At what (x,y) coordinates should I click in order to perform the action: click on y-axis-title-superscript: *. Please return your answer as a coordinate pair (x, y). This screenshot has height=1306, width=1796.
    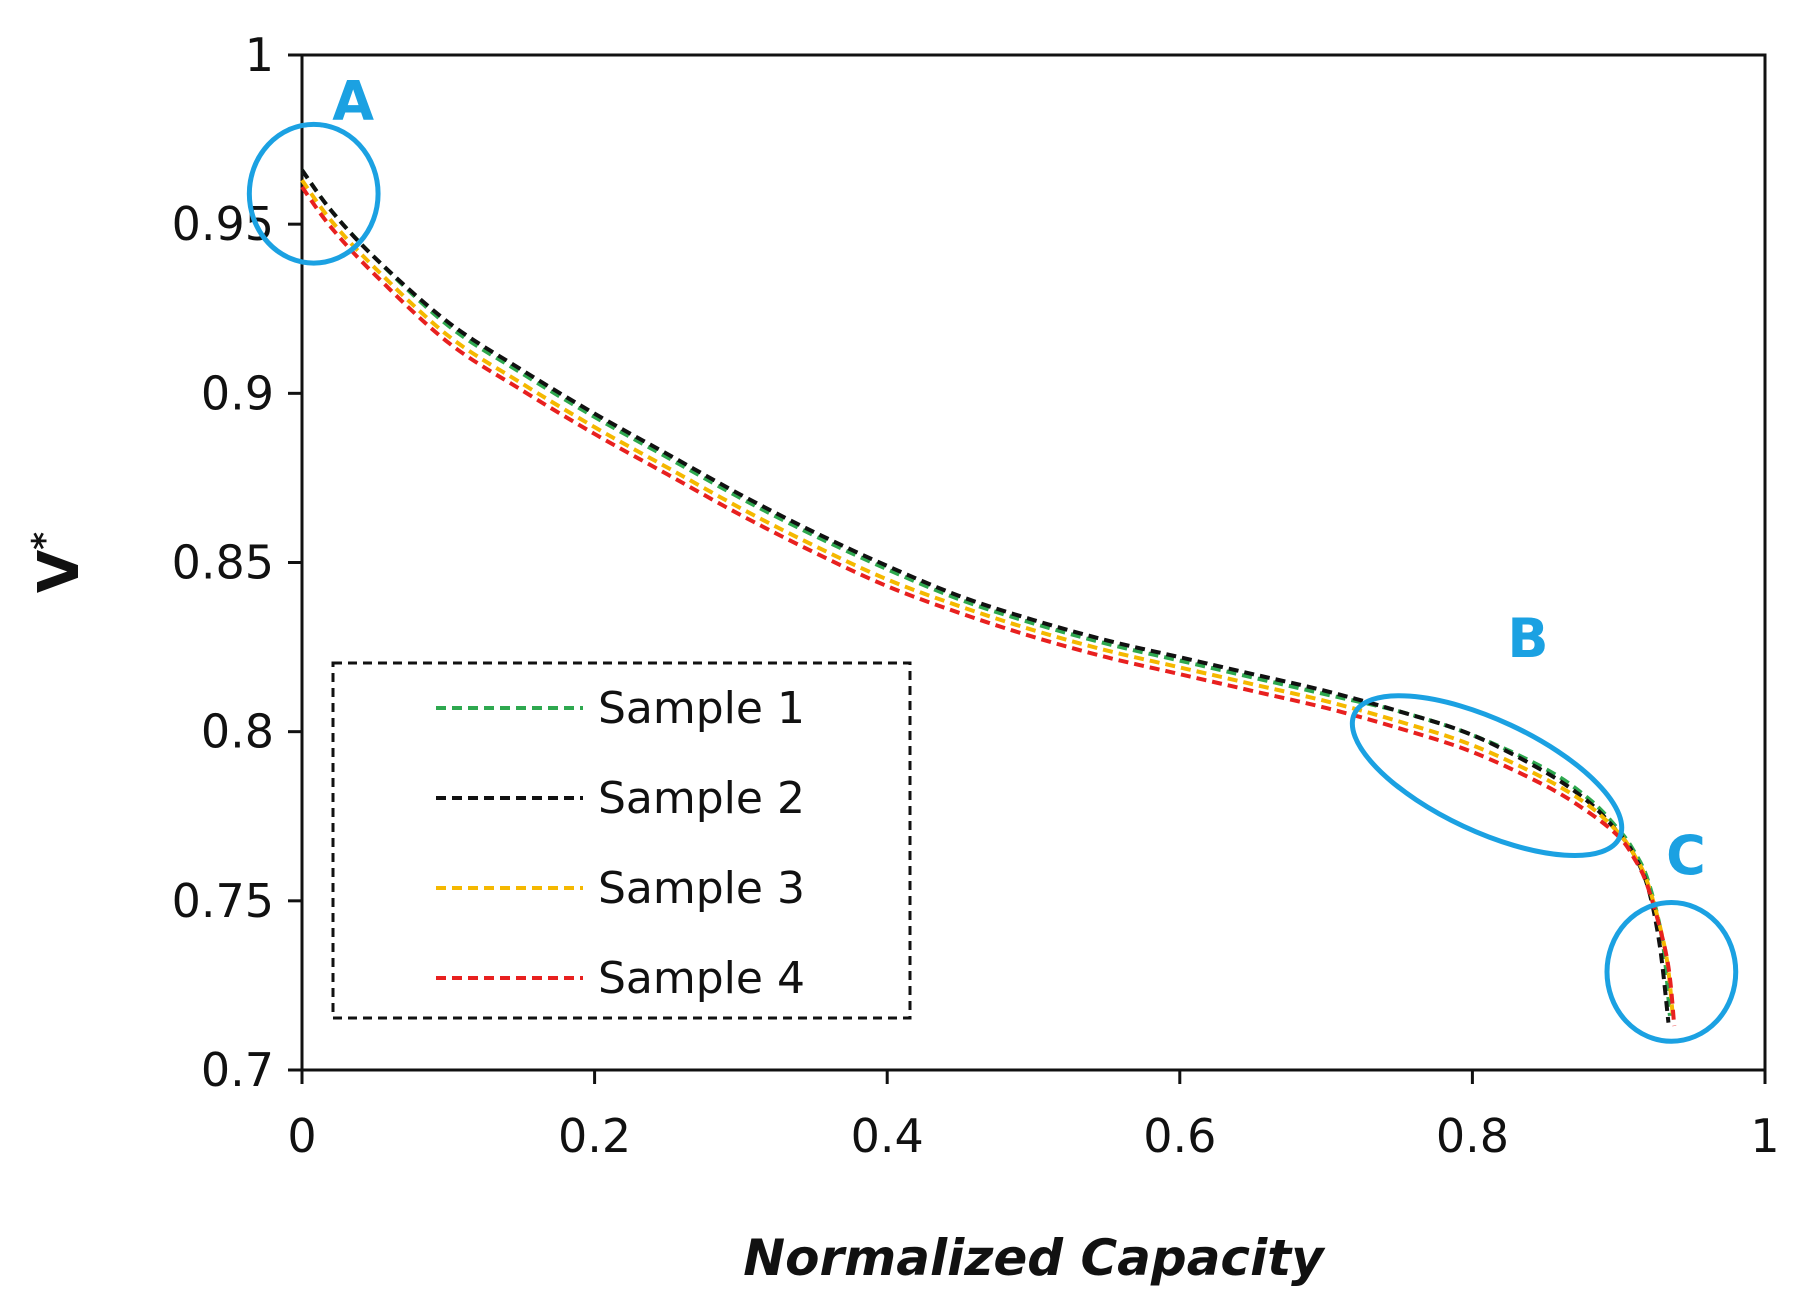
    Looking at the image, I should click on (45, 541).